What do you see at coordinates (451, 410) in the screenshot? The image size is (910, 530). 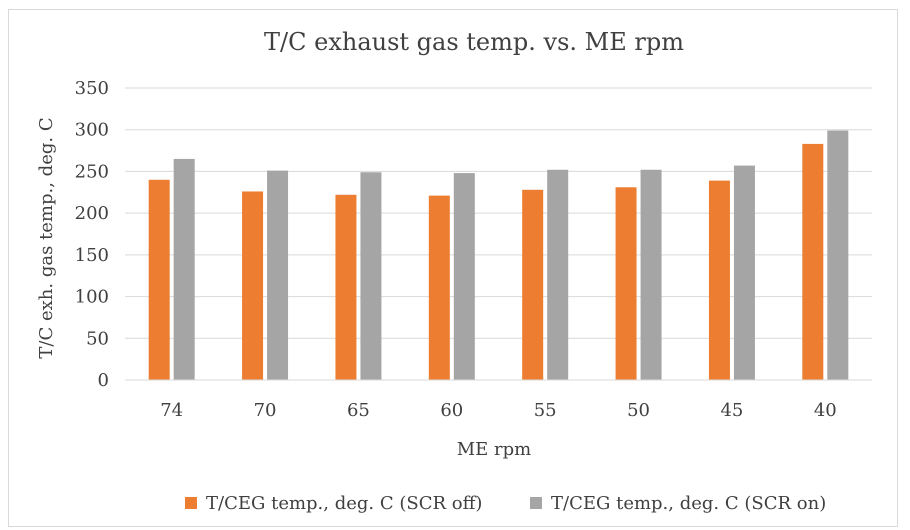 I see `x-tick-label: 60` at bounding box center [451, 410].